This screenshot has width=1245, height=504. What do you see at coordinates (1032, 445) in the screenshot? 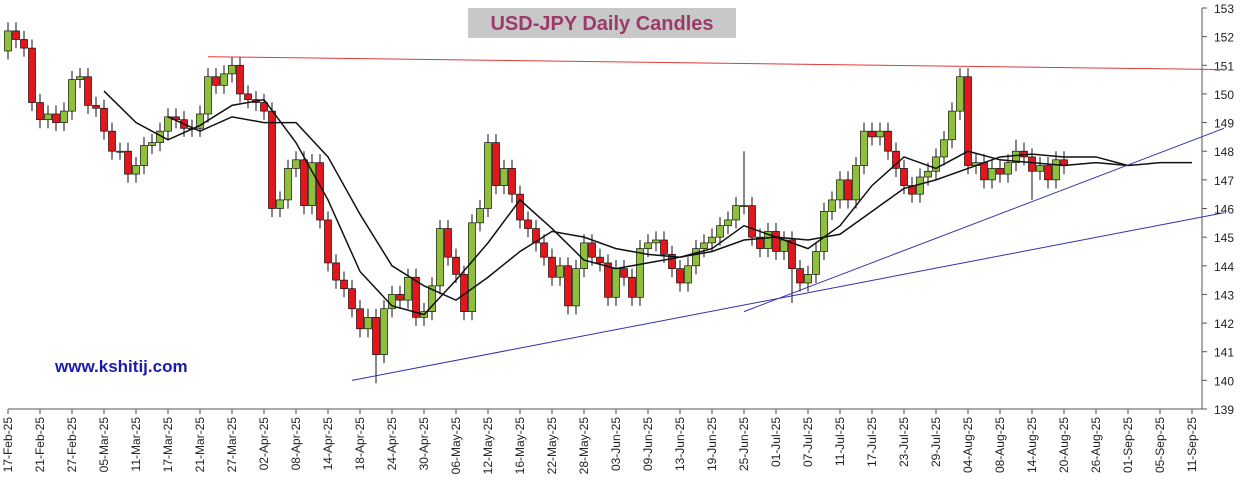
I see `x-tick-label: 14-Aug-25` at bounding box center [1032, 445].